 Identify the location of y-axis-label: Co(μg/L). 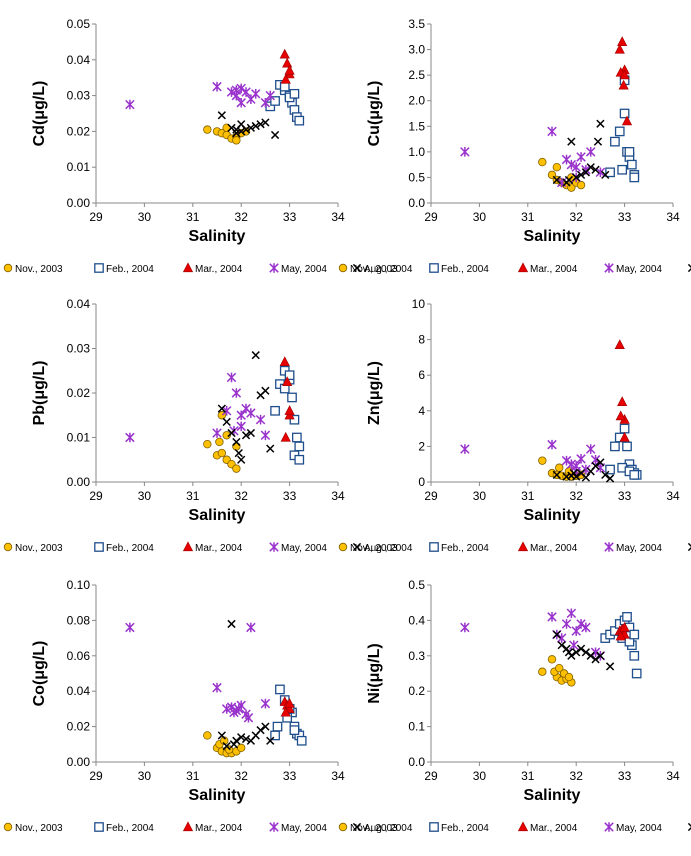
(39, 674).